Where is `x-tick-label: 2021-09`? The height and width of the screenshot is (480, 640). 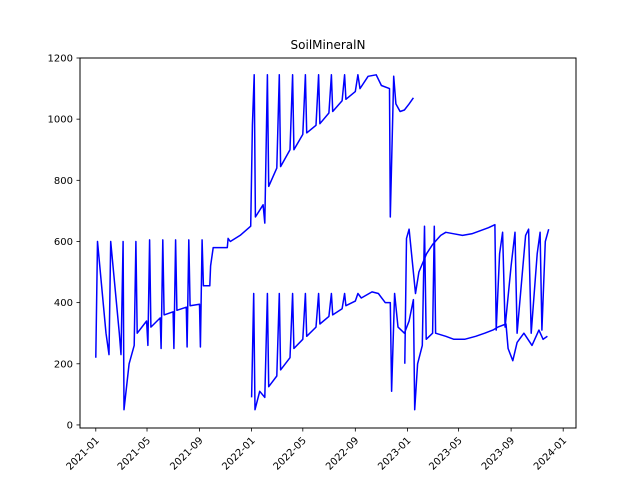
x-tick-label: 2021-09 is located at coordinates (186, 453).